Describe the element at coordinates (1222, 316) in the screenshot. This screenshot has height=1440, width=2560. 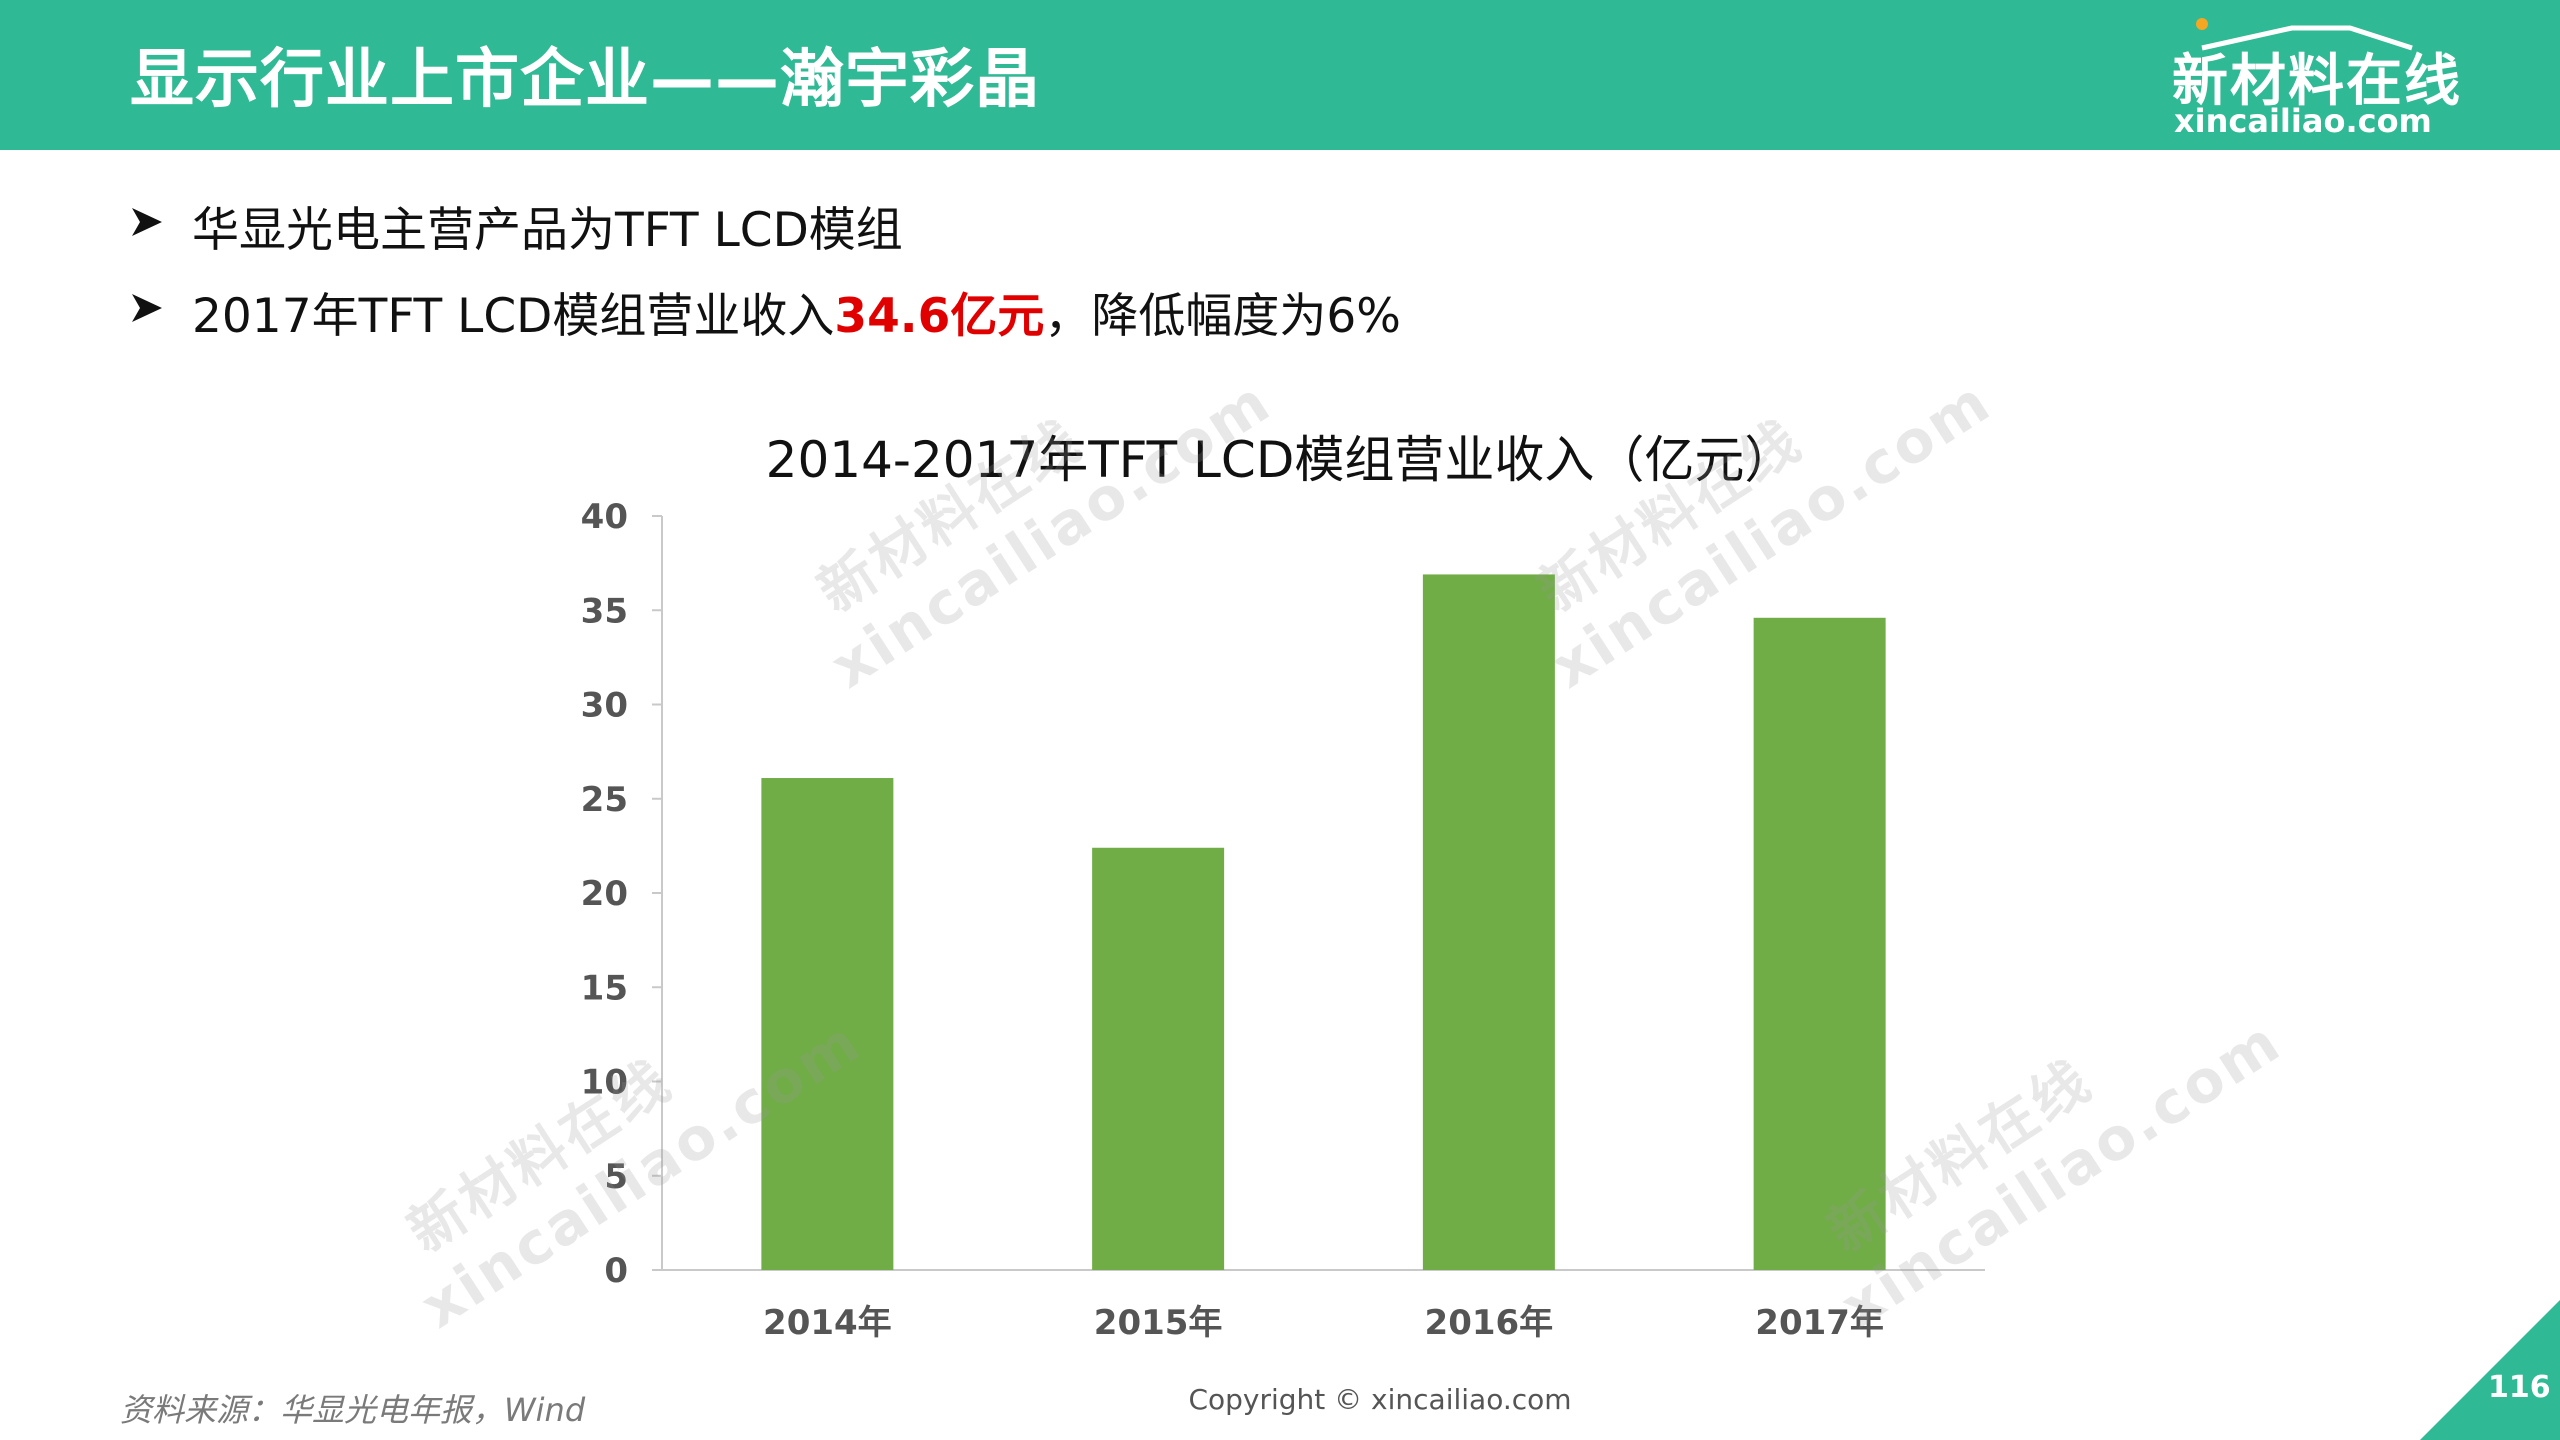
I see `bullet-text-suffix: ，降低幅度为6%` at that location.